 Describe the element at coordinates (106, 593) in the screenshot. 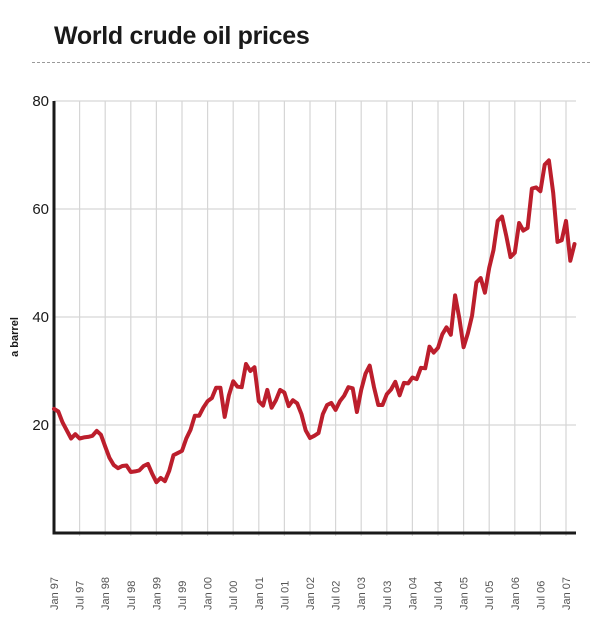

I see `x-tick-label: Jan 98` at that location.